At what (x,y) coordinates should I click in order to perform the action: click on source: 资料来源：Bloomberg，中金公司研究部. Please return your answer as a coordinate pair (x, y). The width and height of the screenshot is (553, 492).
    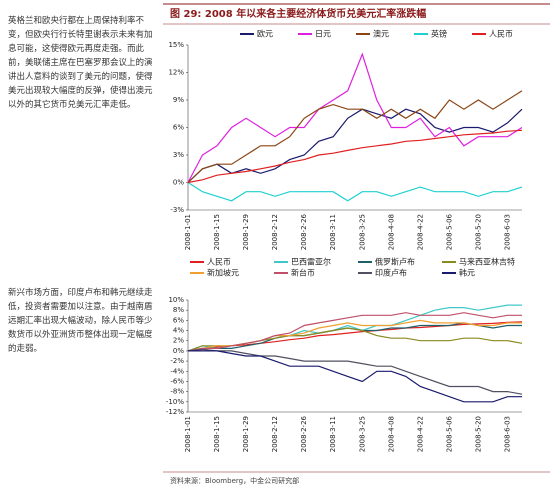
    Looking at the image, I should click on (234, 480).